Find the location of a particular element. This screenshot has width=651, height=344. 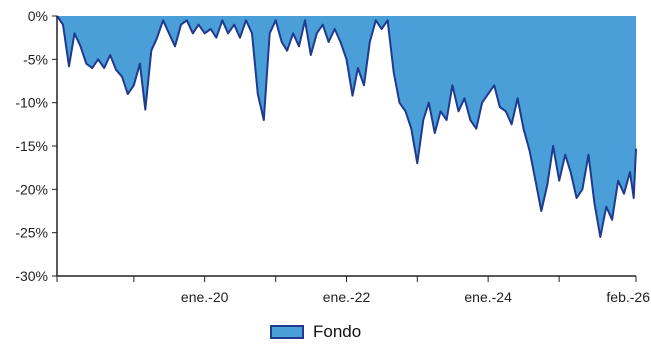

x-axis-ticks: ene.-20 ene.-22 ene.-24 feb.-26 is located at coordinates (353, 290).